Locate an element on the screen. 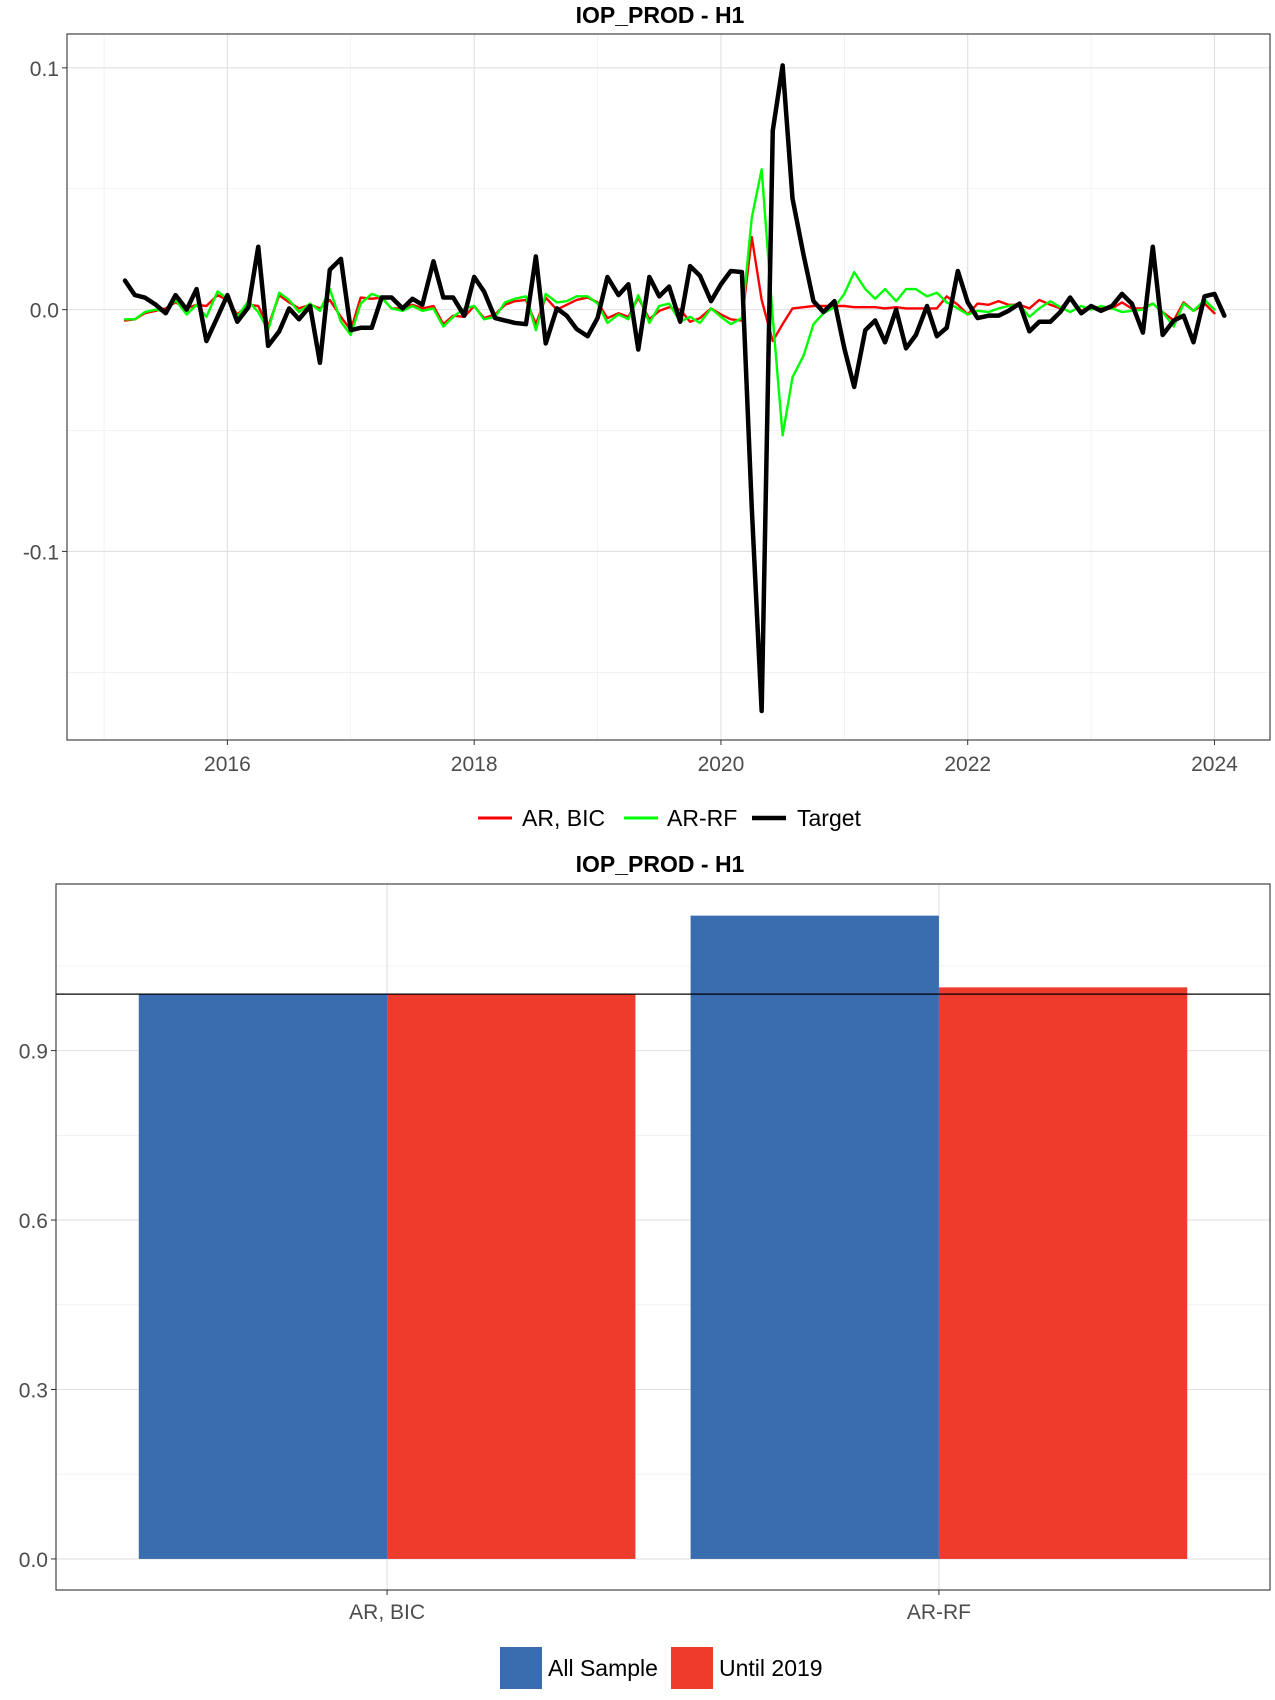 Image resolution: width=1275 pixels, height=1700 pixels. bar-chart-legend: All Sample Until 2019 is located at coordinates (661, 1668).